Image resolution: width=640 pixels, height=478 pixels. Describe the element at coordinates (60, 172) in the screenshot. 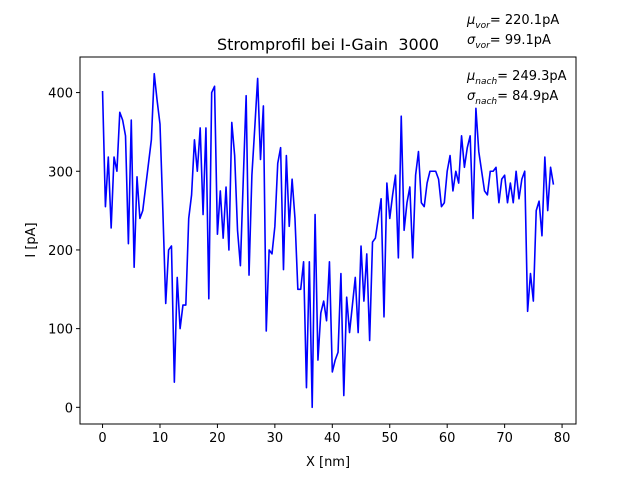

I see `y-tick-label: 300` at that location.